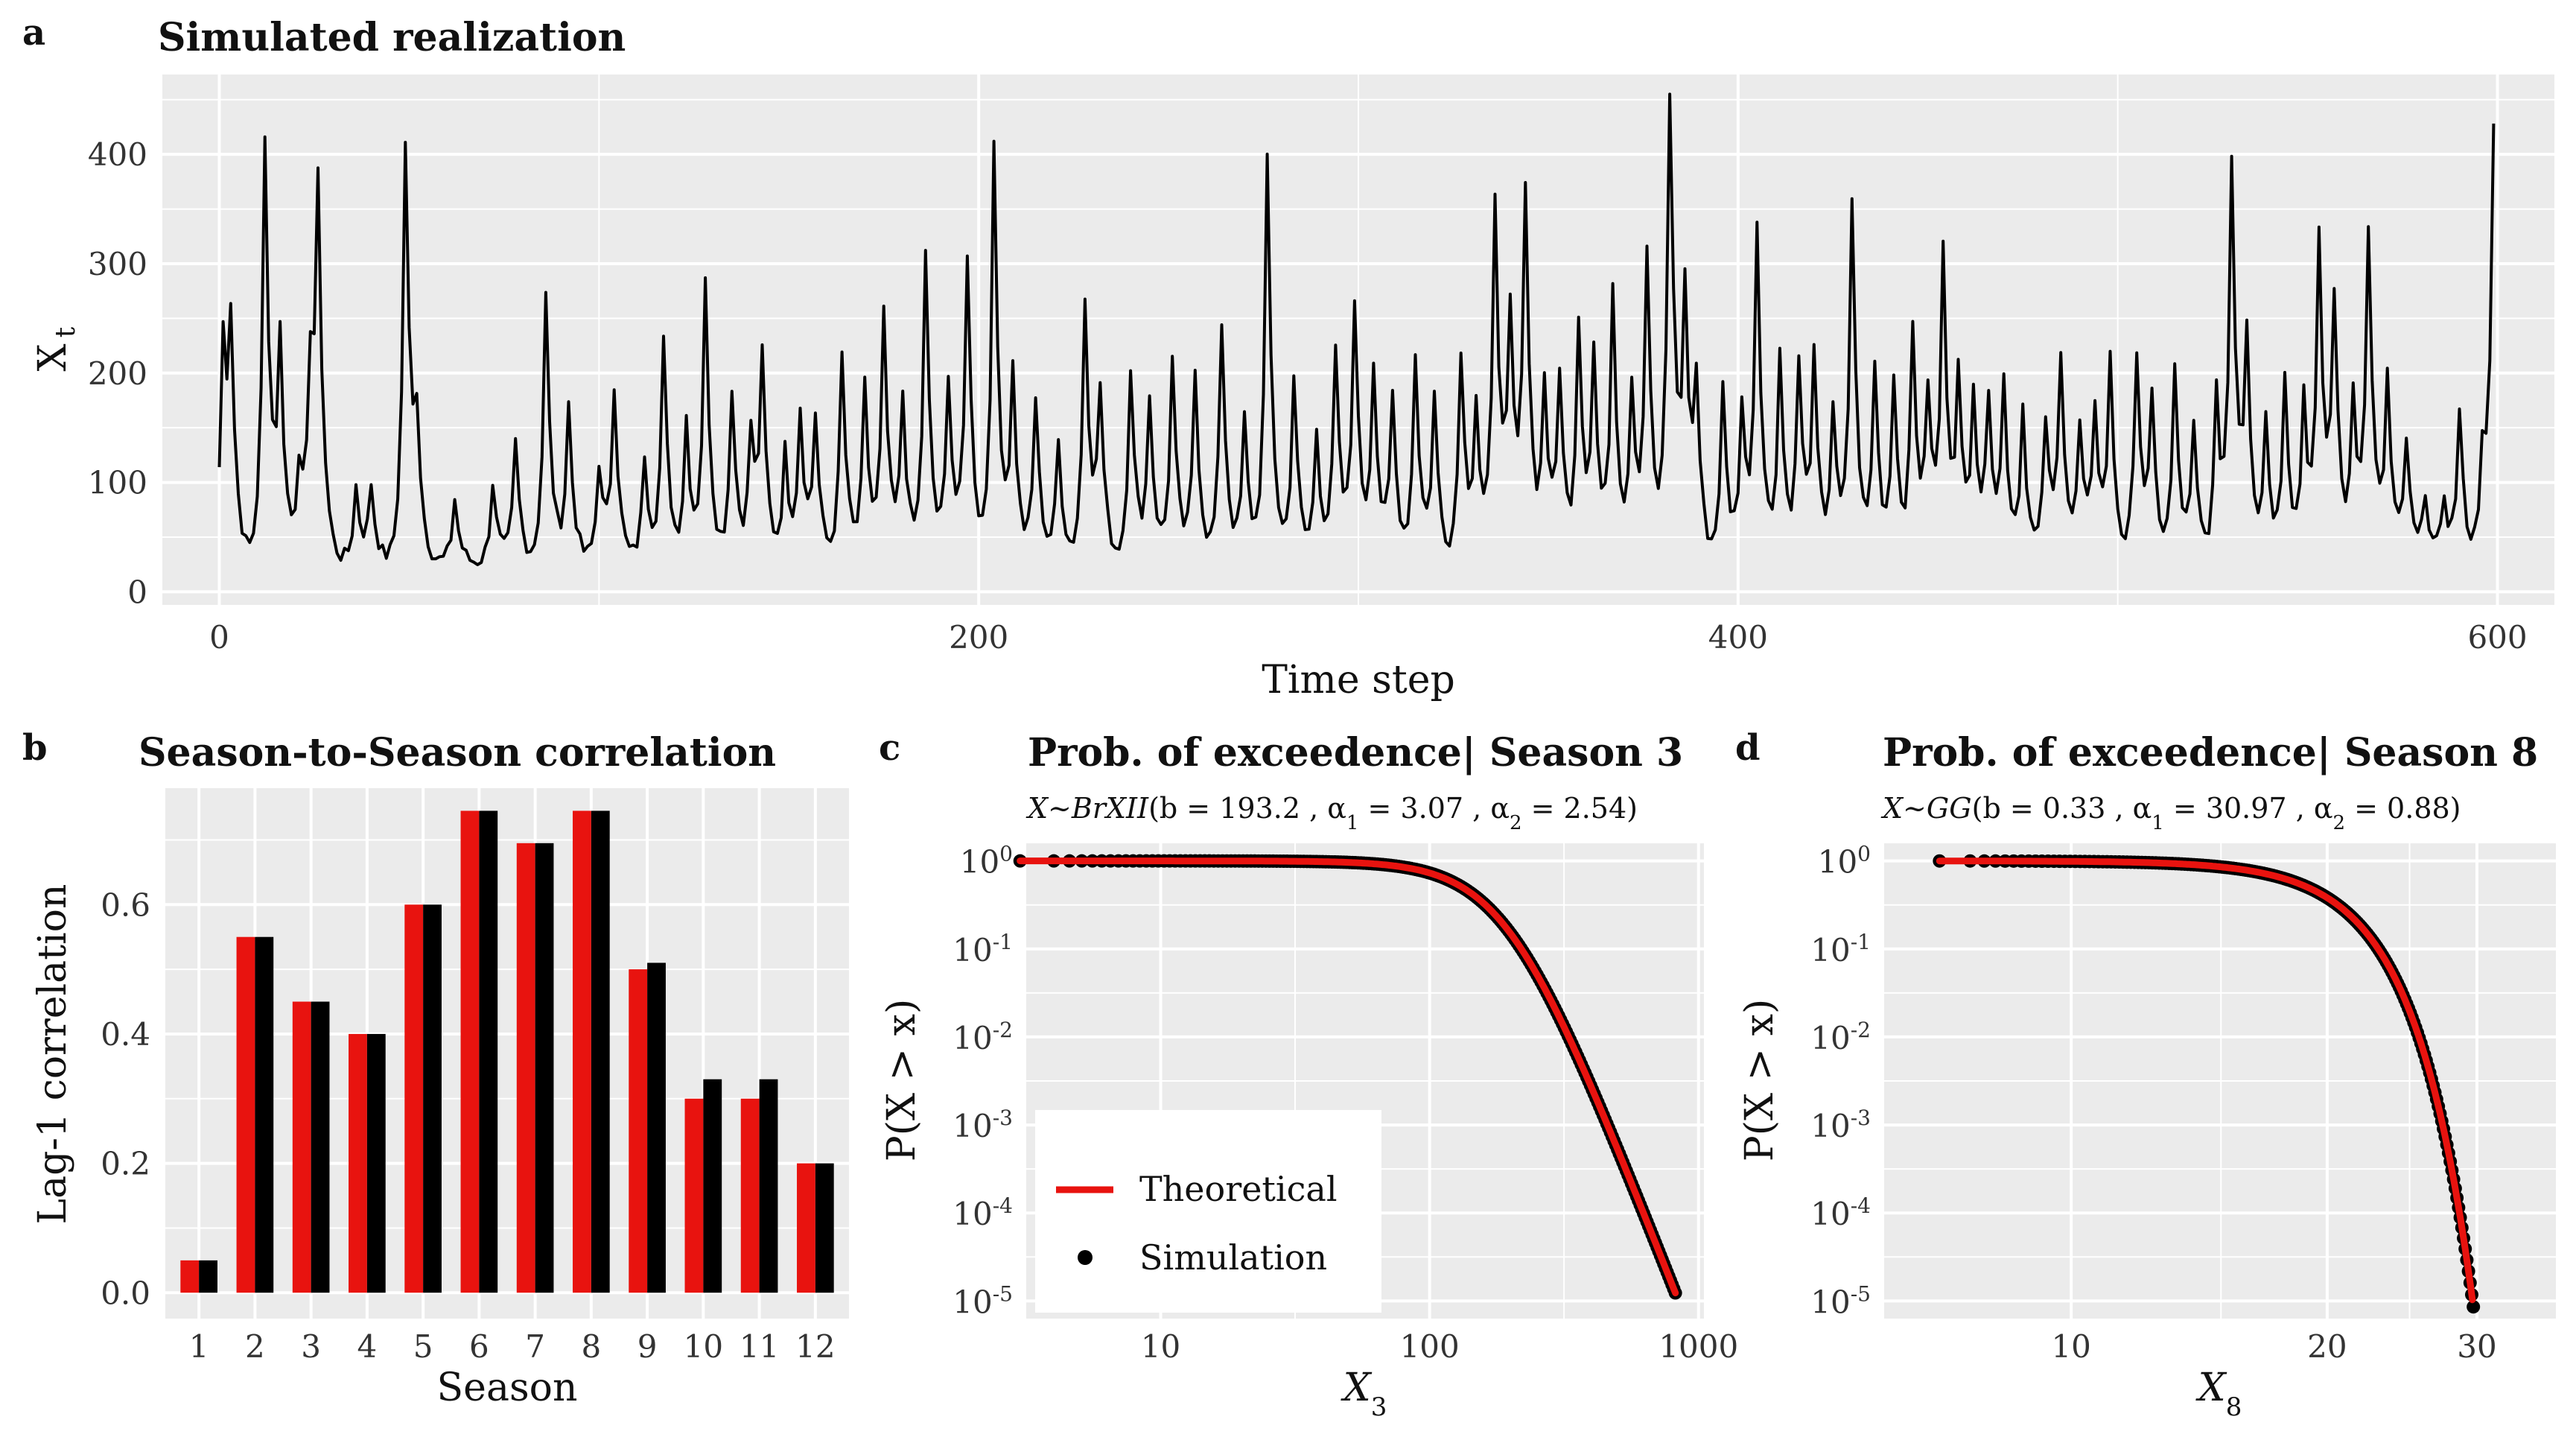  I want to click on y-axis-label: Lag-1 correlation, so click(53, 1054).